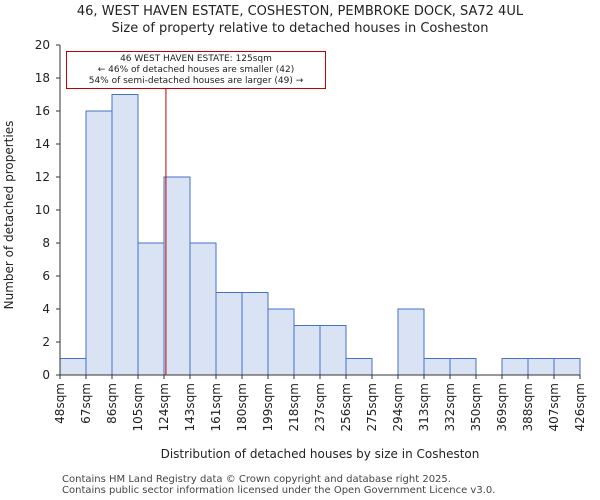 The width and height of the screenshot is (600, 500). Describe the element at coordinates (46, 309) in the screenshot. I see `y-tick-label: 4` at that location.